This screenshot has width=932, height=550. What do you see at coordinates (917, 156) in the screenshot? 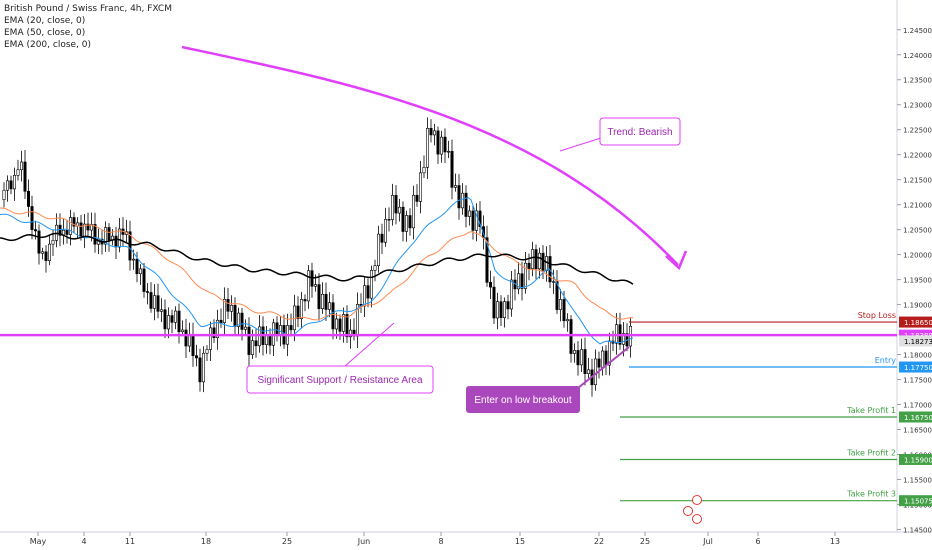
I see `y-tick-label-5: 1.22000` at bounding box center [917, 156].